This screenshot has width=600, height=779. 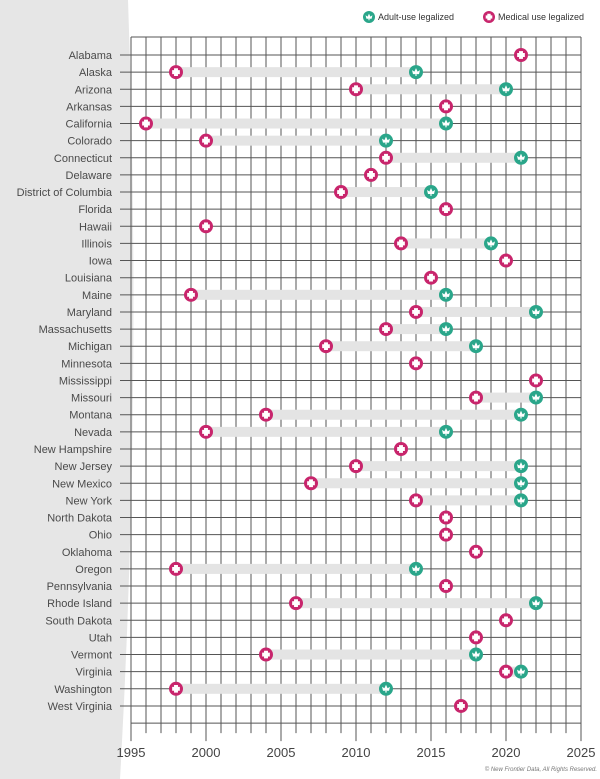 I want to click on state-label: Ohio, so click(x=100, y=536).